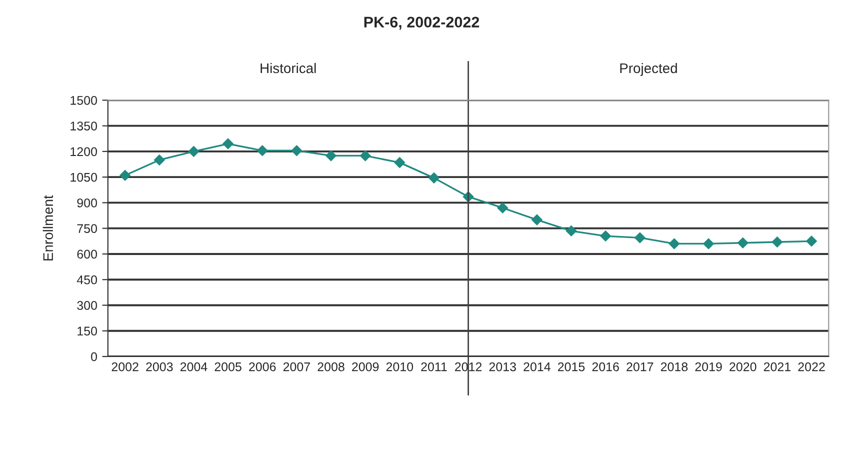 This screenshot has width=843, height=466. What do you see at coordinates (708, 367) in the screenshot?
I see `x-tick-label: 2019` at bounding box center [708, 367].